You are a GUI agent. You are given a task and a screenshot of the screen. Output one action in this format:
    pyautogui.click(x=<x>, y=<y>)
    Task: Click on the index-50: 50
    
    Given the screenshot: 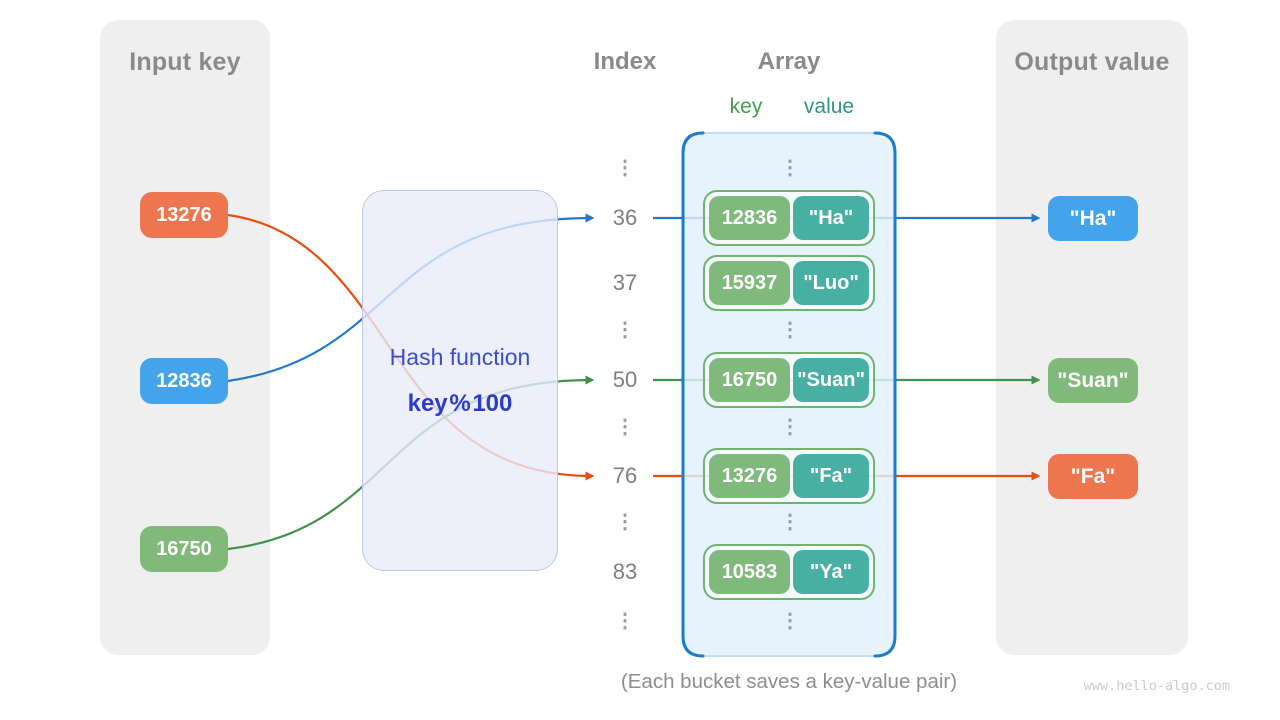 What is the action you would take?
    pyautogui.click(x=625, y=379)
    